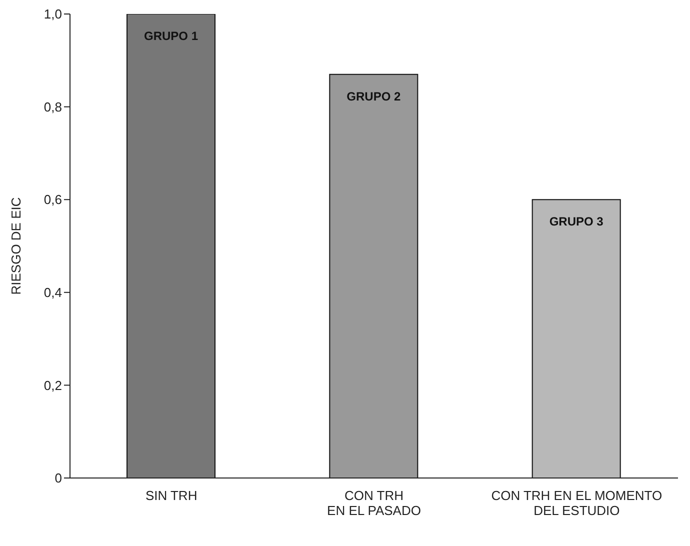 This screenshot has width=690, height=546. Describe the element at coordinates (171, 36) in the screenshot. I see `annotation: GRUPO 1` at that location.